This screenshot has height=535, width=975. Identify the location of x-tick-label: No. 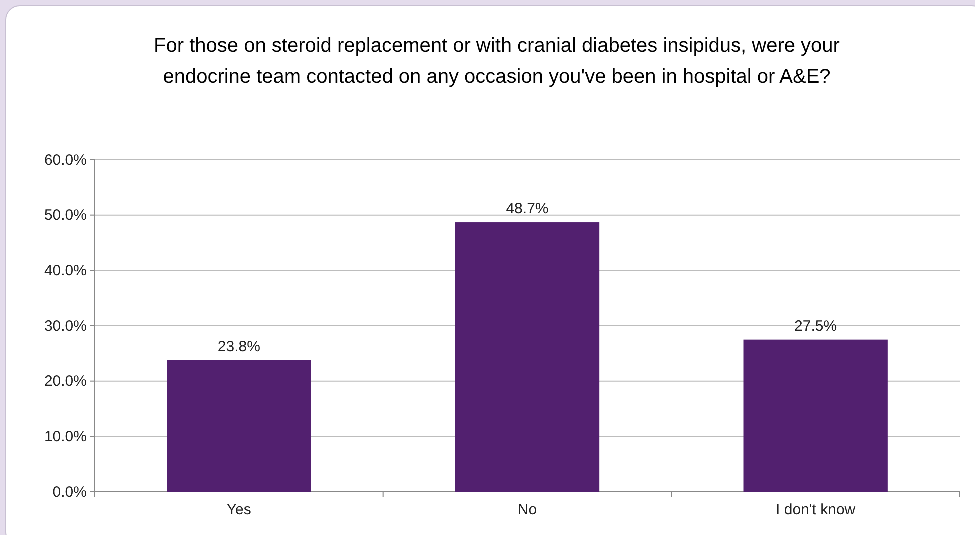
(528, 510).